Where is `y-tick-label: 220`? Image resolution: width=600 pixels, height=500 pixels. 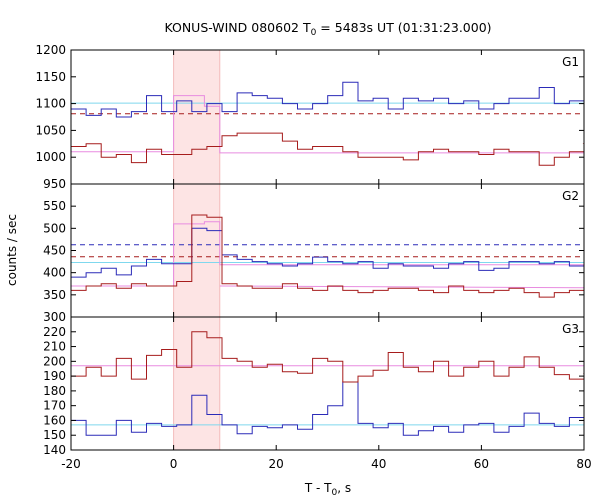
y-tick-label: 220 is located at coordinates (54, 332).